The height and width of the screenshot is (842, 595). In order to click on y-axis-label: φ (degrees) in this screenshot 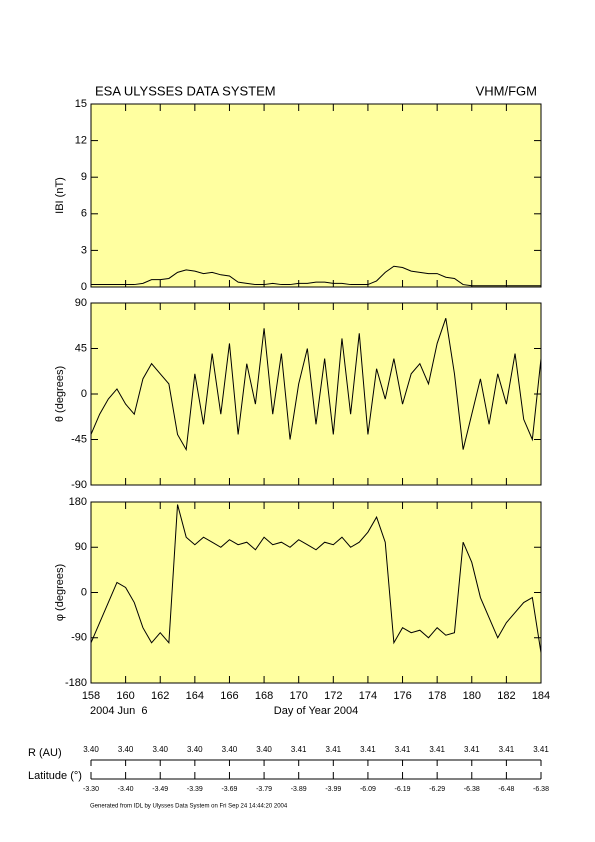, I will do `click(60, 592)`.